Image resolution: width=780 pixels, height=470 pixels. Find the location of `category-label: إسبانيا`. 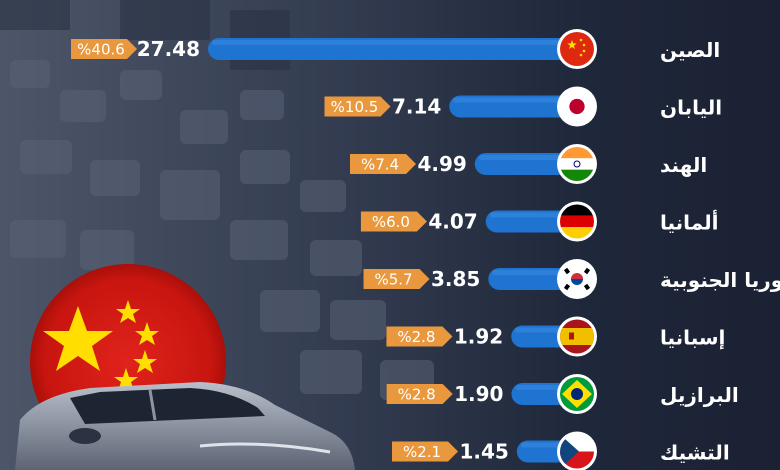

category-label: إسبانيا is located at coordinates (692, 338).